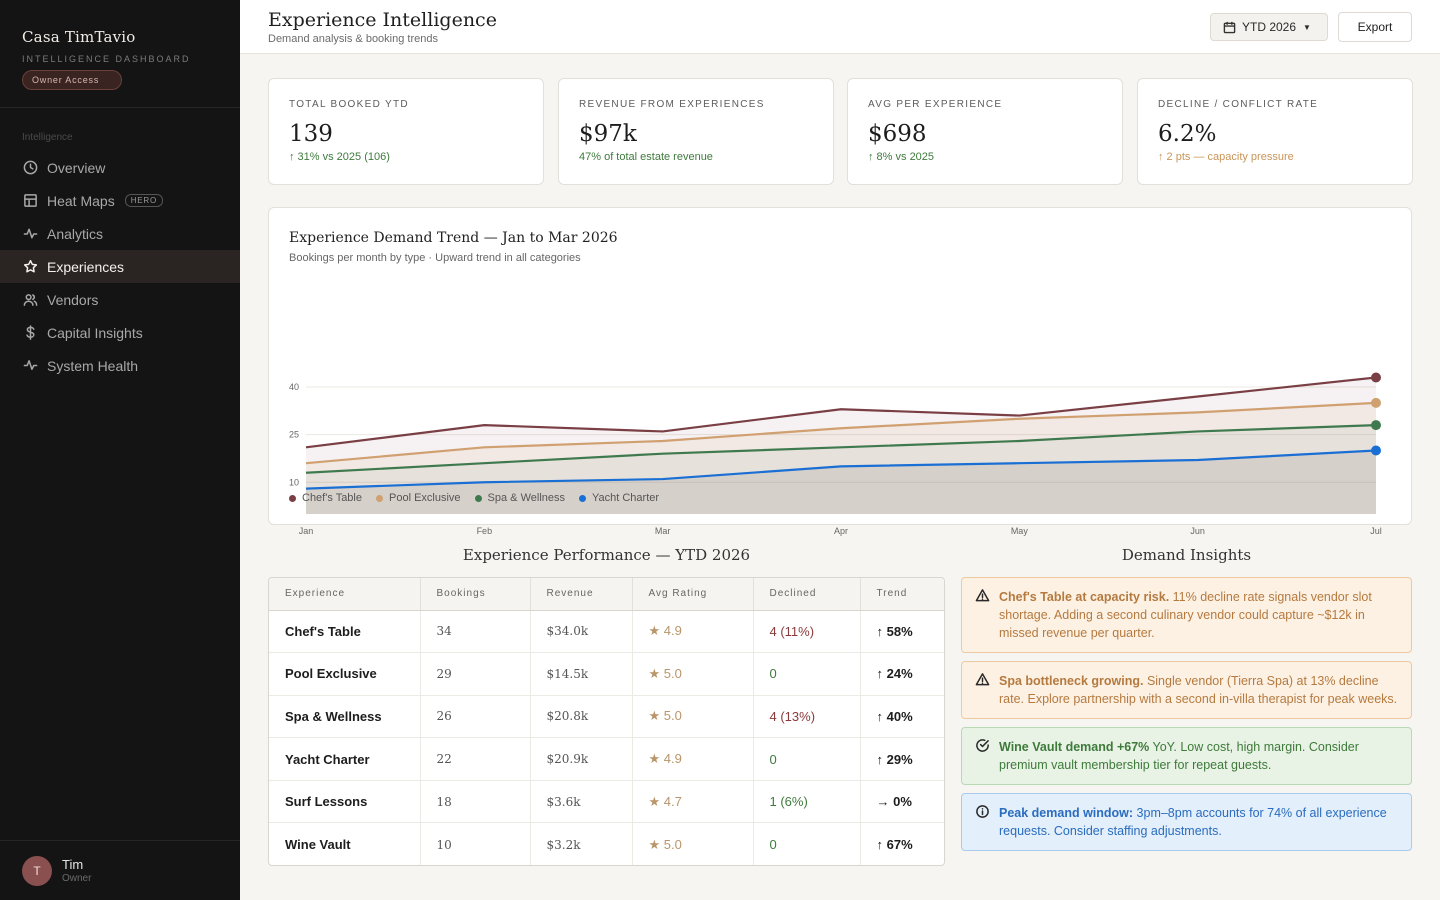 The width and height of the screenshot is (1440, 900). Describe the element at coordinates (345, 759) in the screenshot. I see `experience-name: Yacht Charter` at that location.